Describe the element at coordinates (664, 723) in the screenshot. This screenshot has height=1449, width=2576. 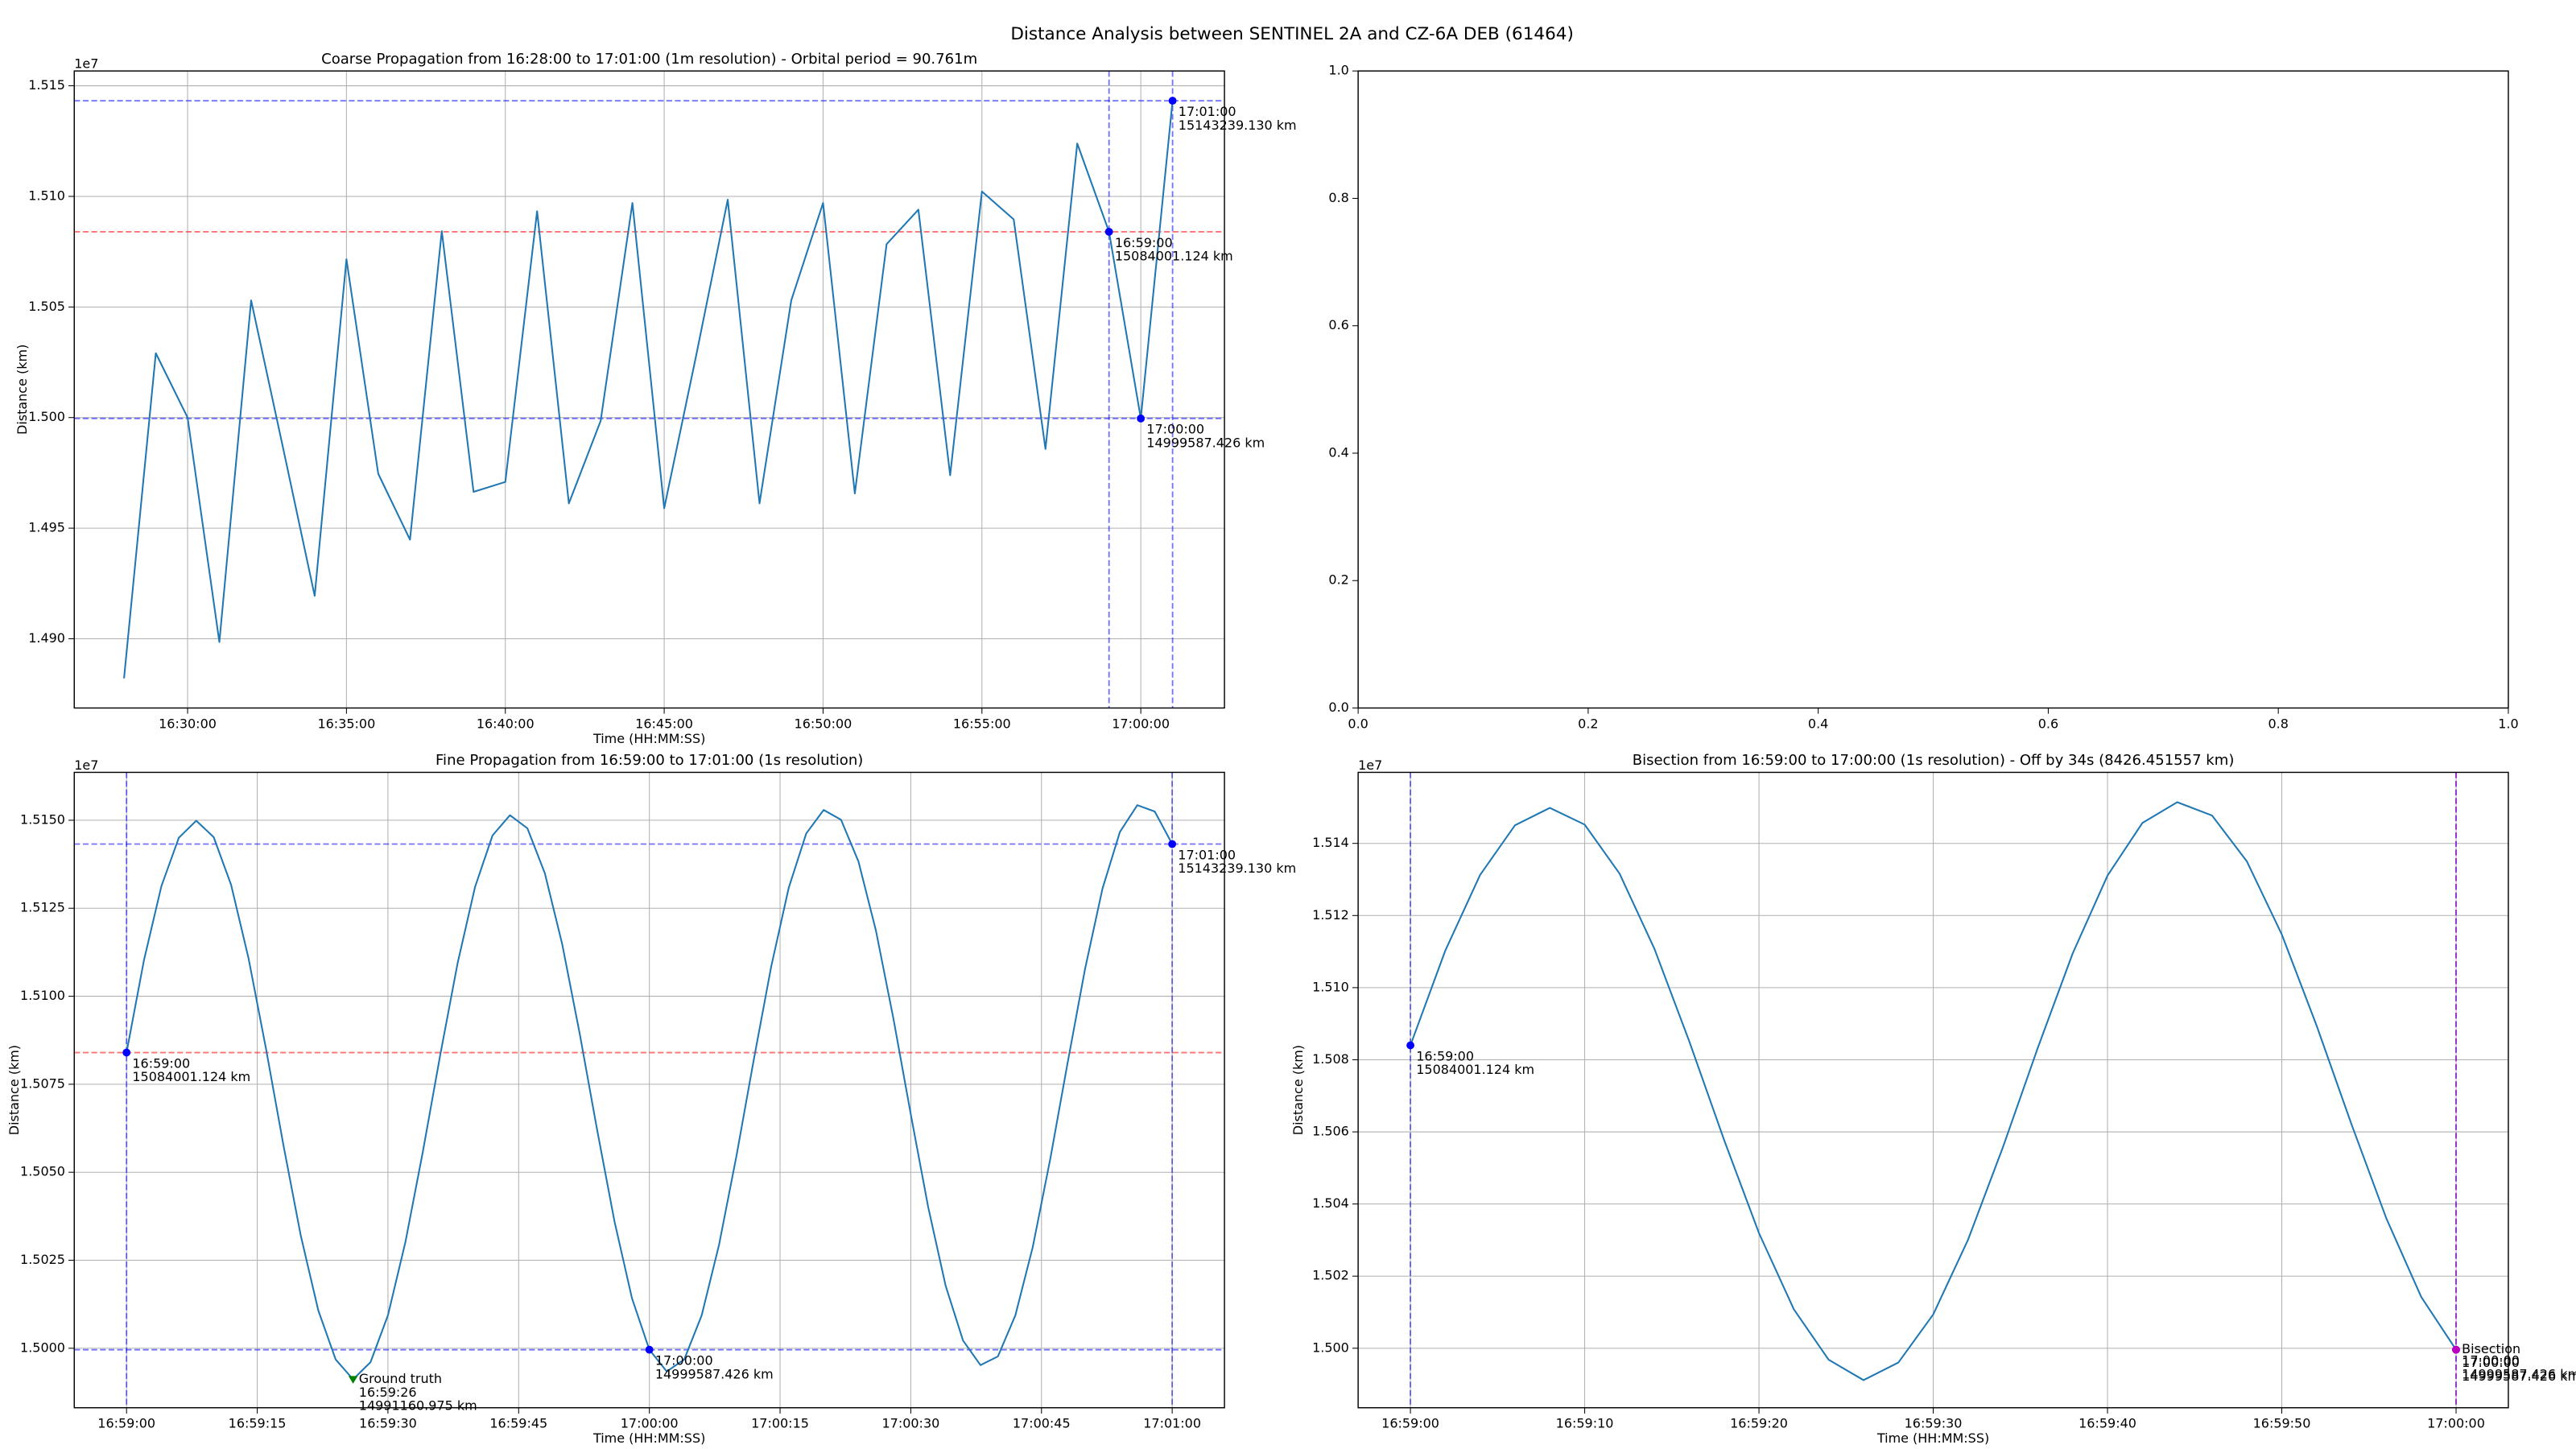
I see `x-tick-label: 16:45:00` at that location.